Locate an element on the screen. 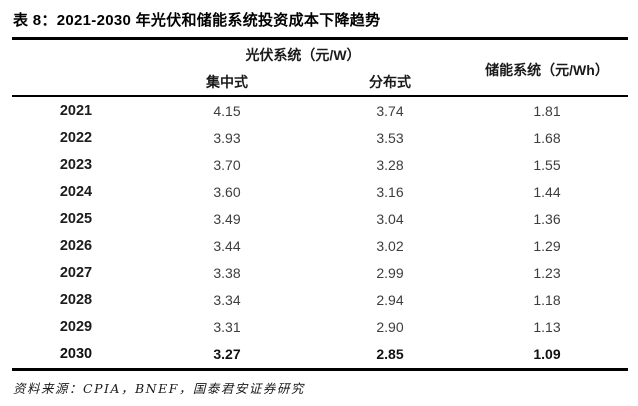  column-group-header-pv-system: 光伏系统（元/W） is located at coordinates (303, 55).